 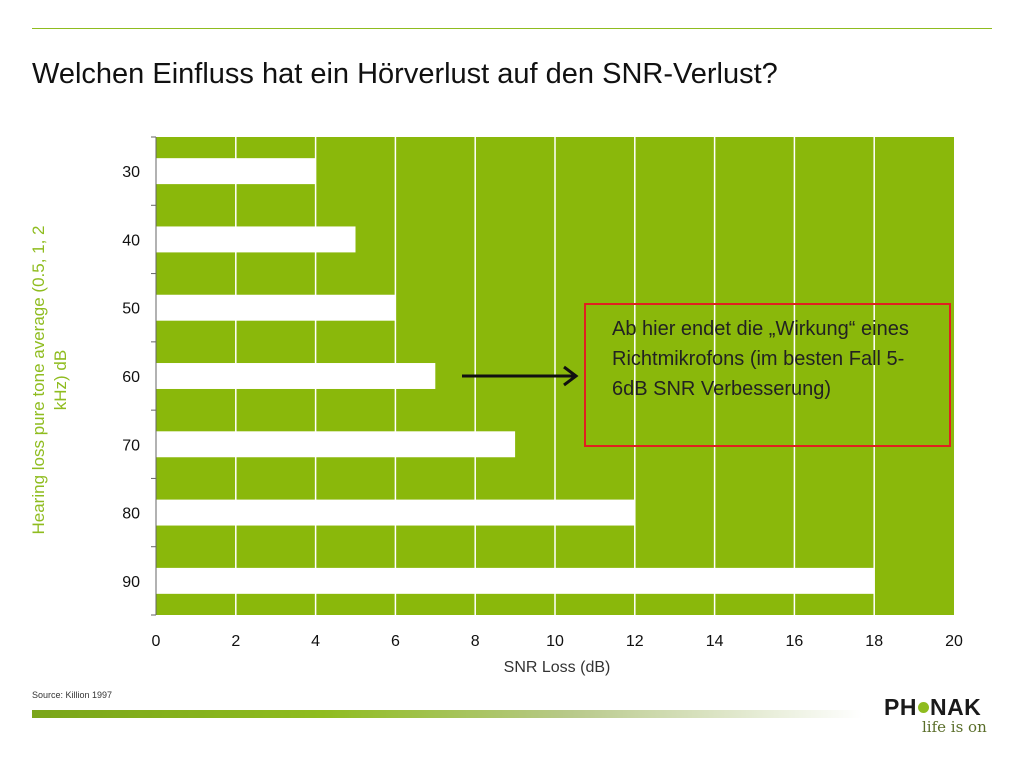 I want to click on footer-gradient-bar, so click(x=447, y=714).